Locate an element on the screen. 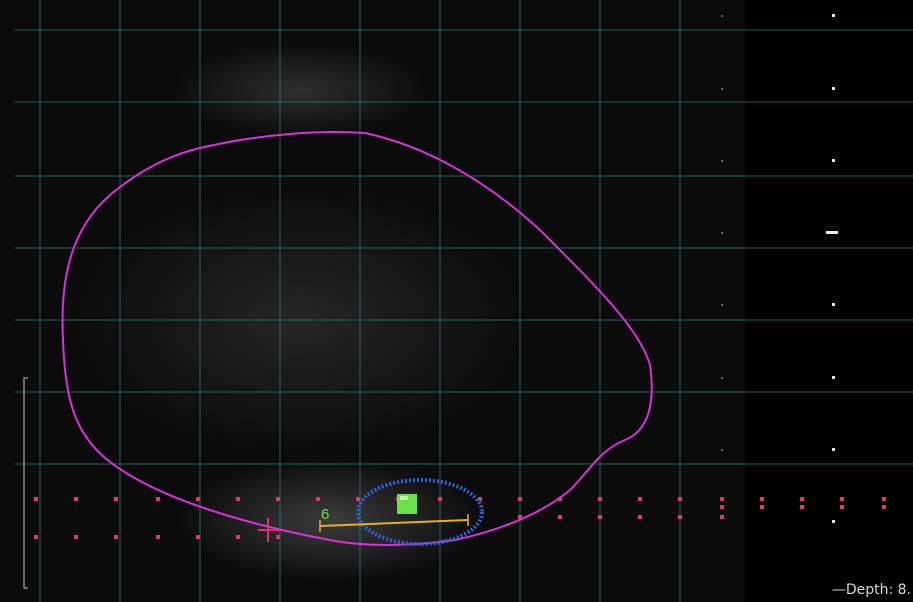  caliper-measurement: 6 is located at coordinates (394, 519).